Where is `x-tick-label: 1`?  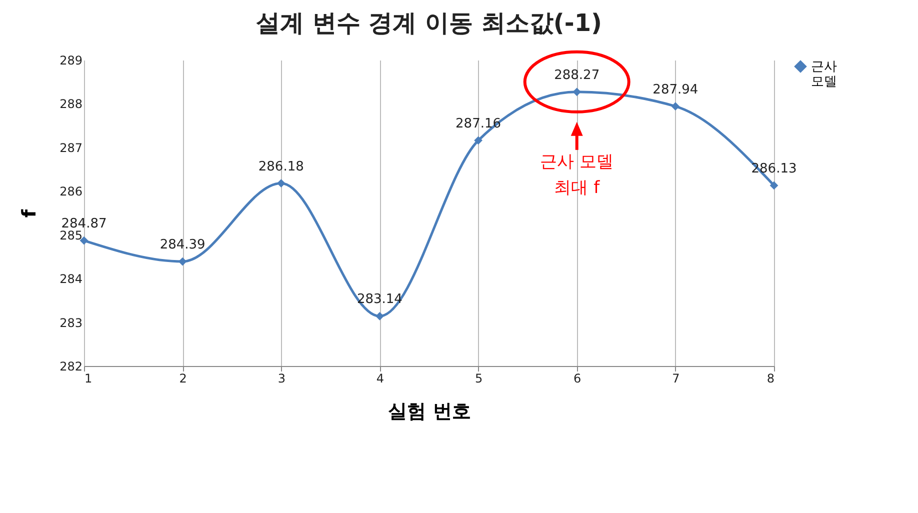
x-tick-label: 1 is located at coordinates (88, 379).